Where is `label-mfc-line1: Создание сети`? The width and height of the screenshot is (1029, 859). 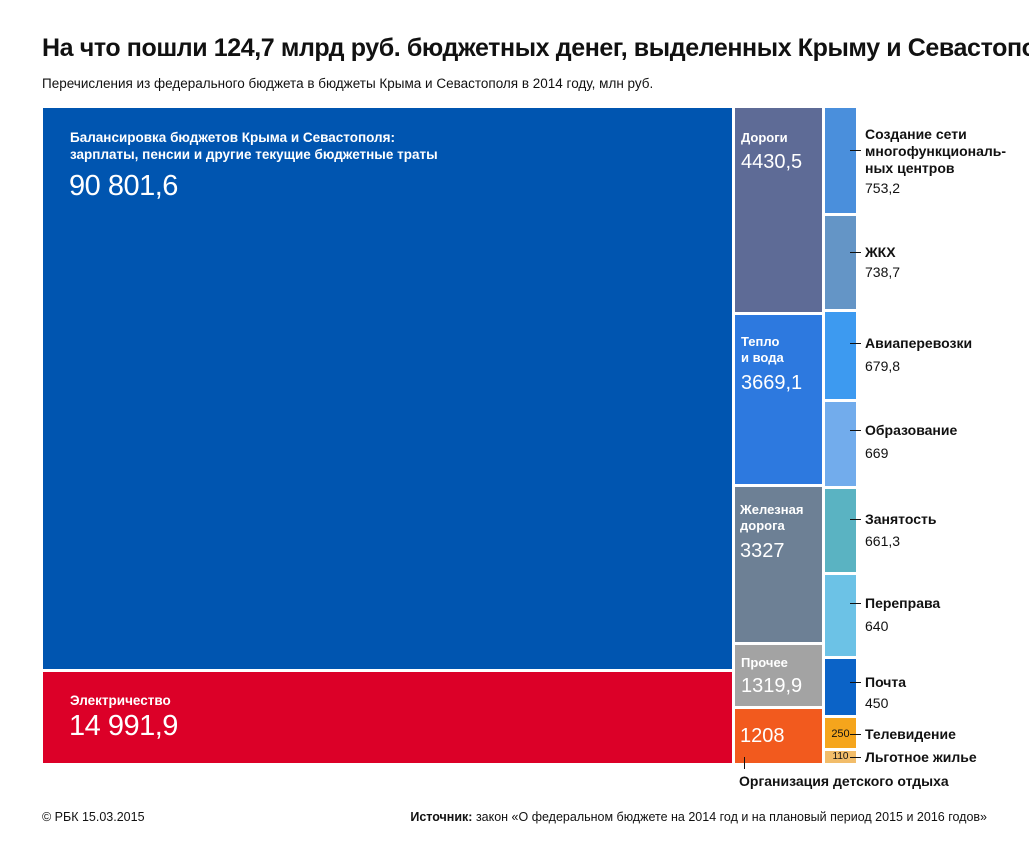
label-mfc-line1: Создание сети is located at coordinates (916, 134).